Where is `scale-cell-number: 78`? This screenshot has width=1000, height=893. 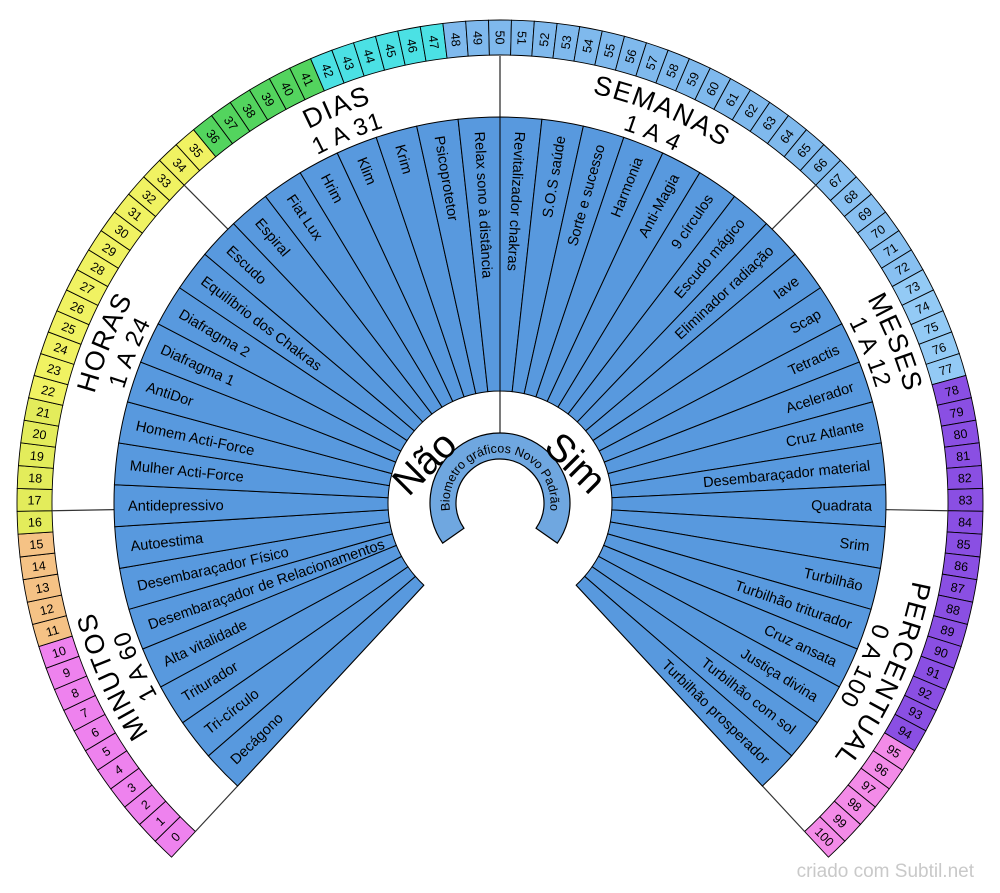 scale-cell-number: 78 is located at coordinates (951, 391).